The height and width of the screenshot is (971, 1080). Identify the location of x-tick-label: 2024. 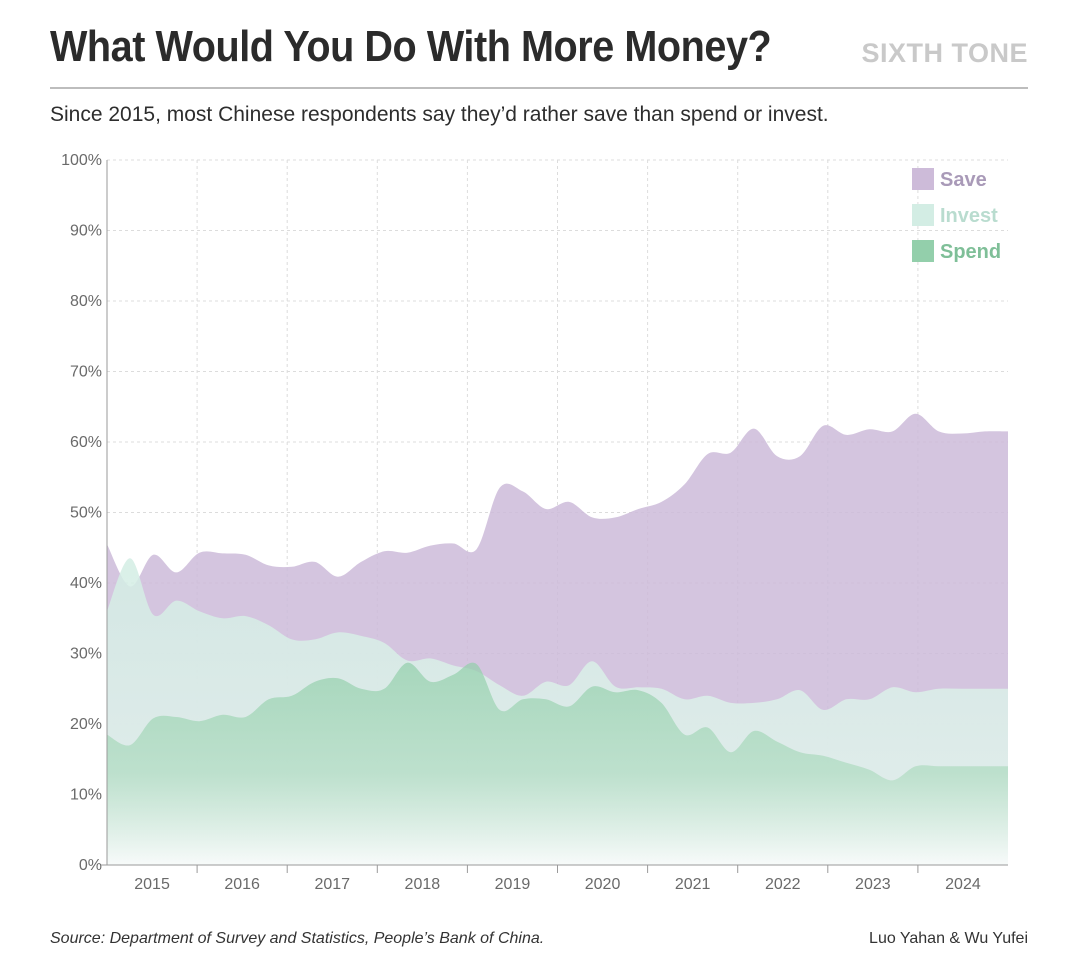
(963, 884).